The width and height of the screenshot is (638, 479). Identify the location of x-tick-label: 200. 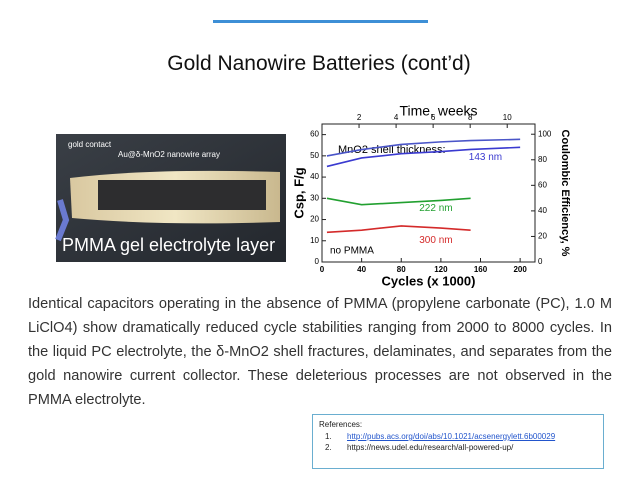
(520, 269).